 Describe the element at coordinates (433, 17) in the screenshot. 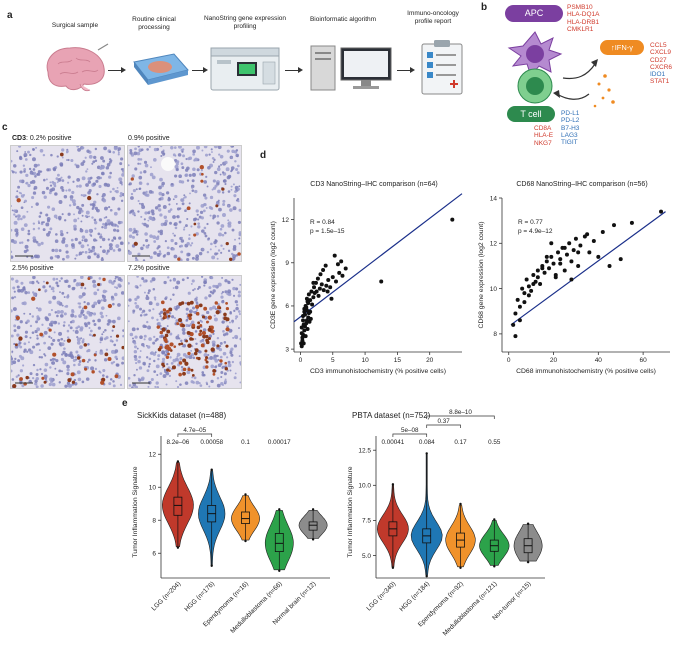

I see `step-label-report: Immuno-oncology profile report` at that location.